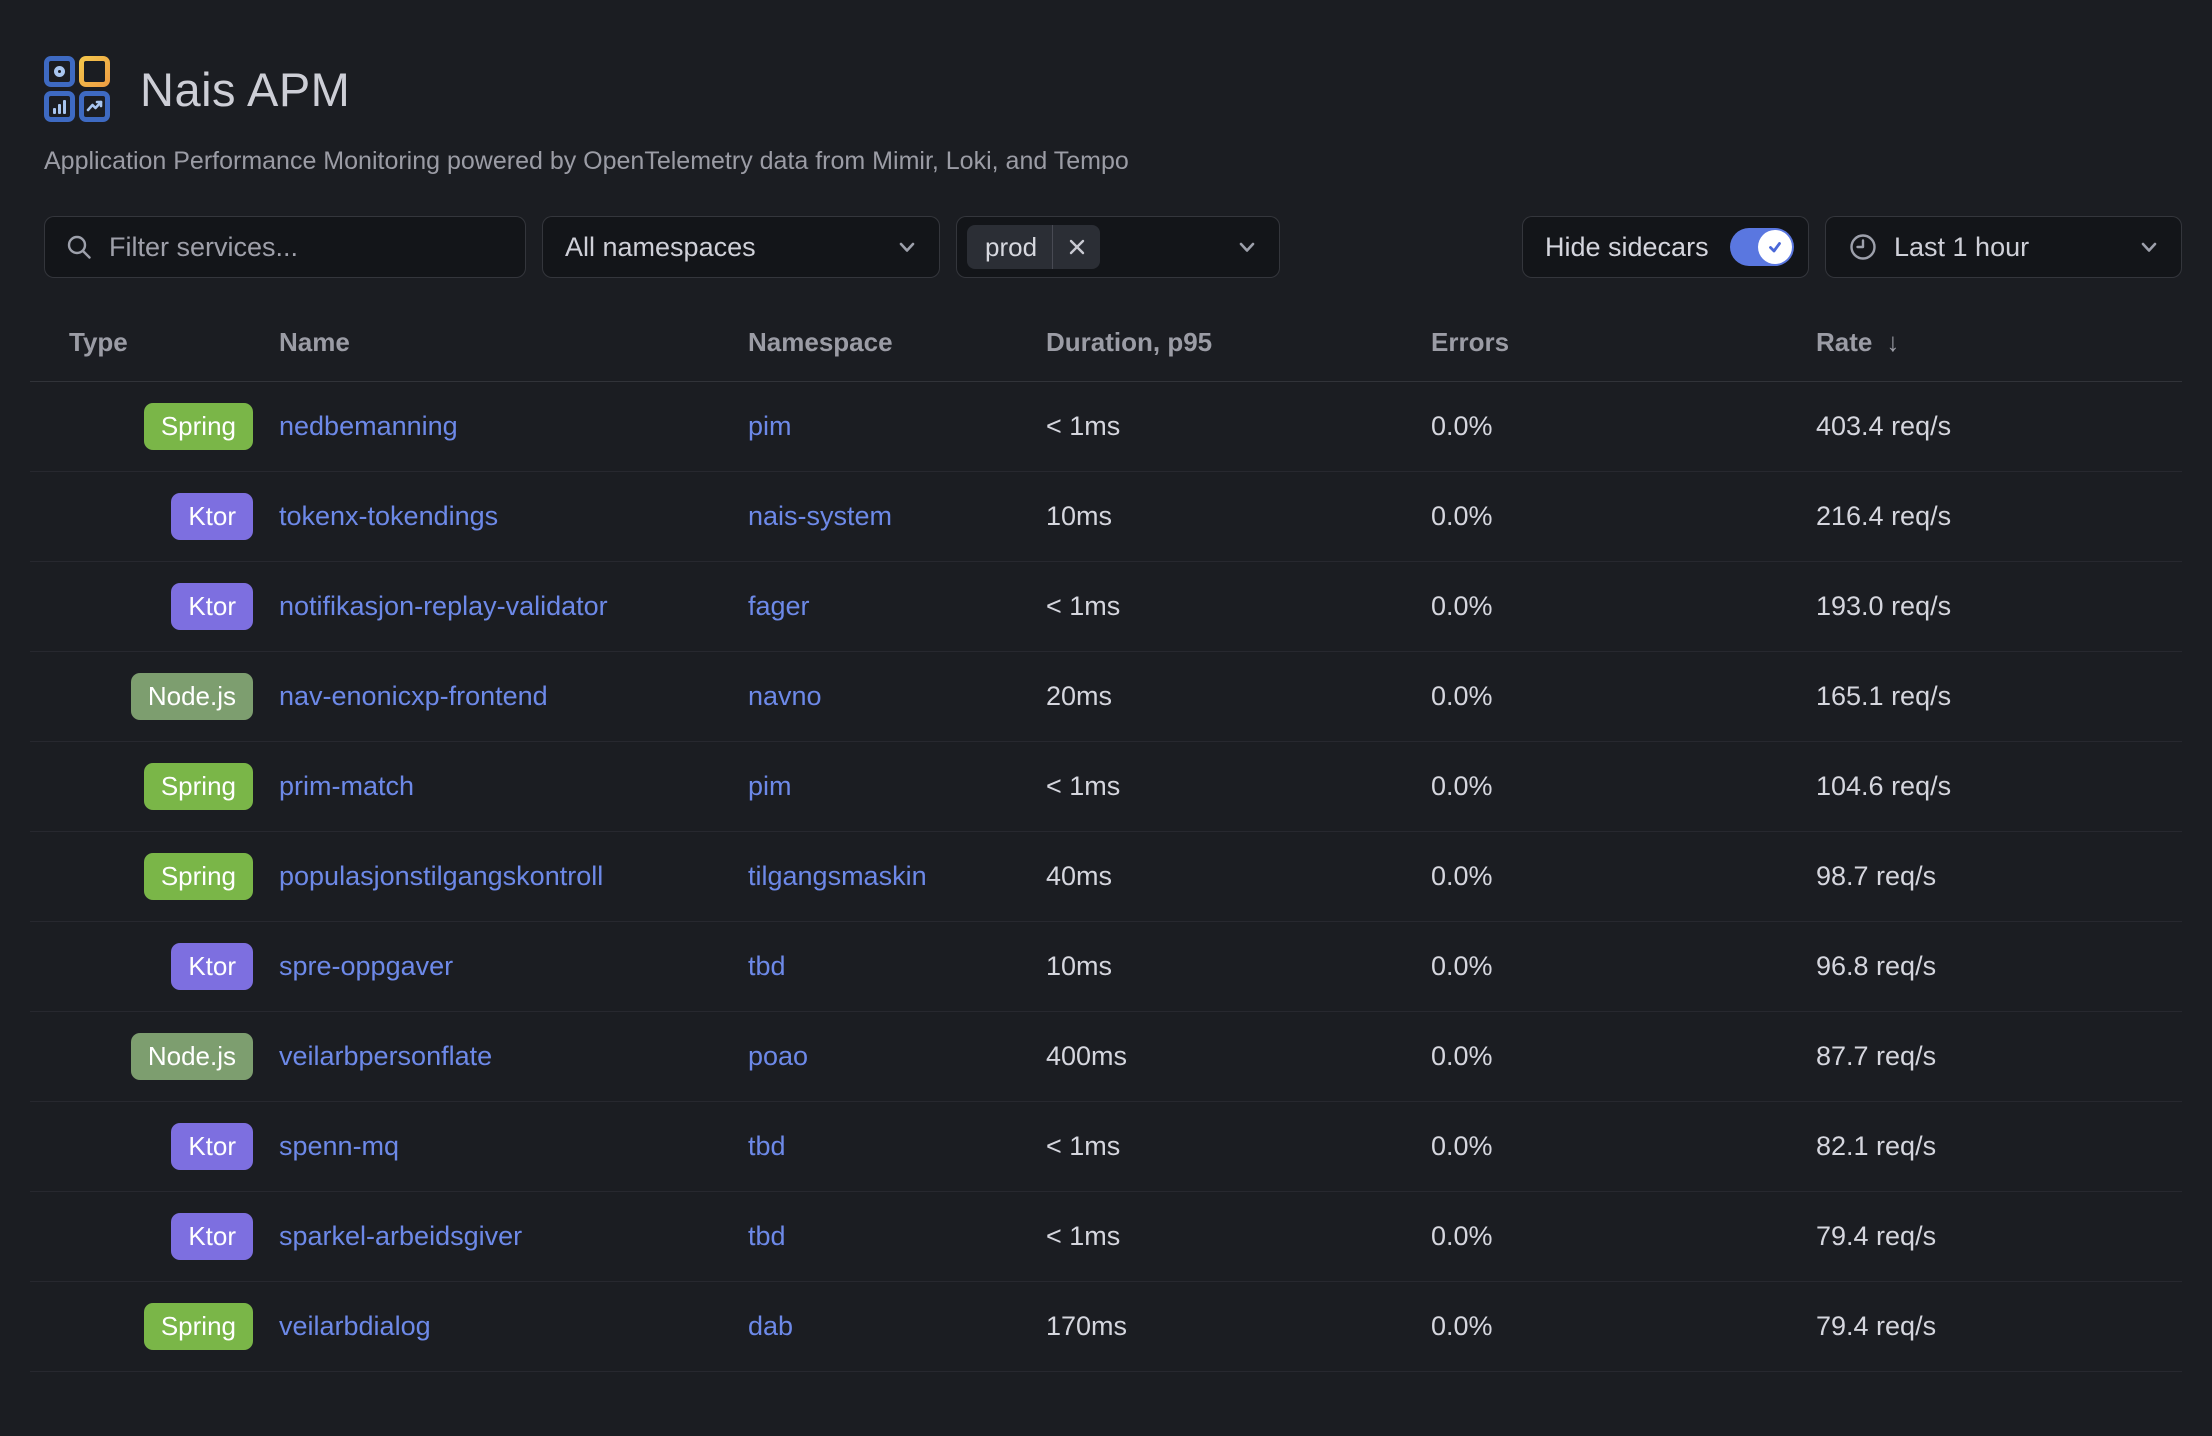 Image resolution: width=2212 pixels, height=1436 pixels. What do you see at coordinates (1893, 342) in the screenshot?
I see `sort-desc-icon: ↓` at bounding box center [1893, 342].